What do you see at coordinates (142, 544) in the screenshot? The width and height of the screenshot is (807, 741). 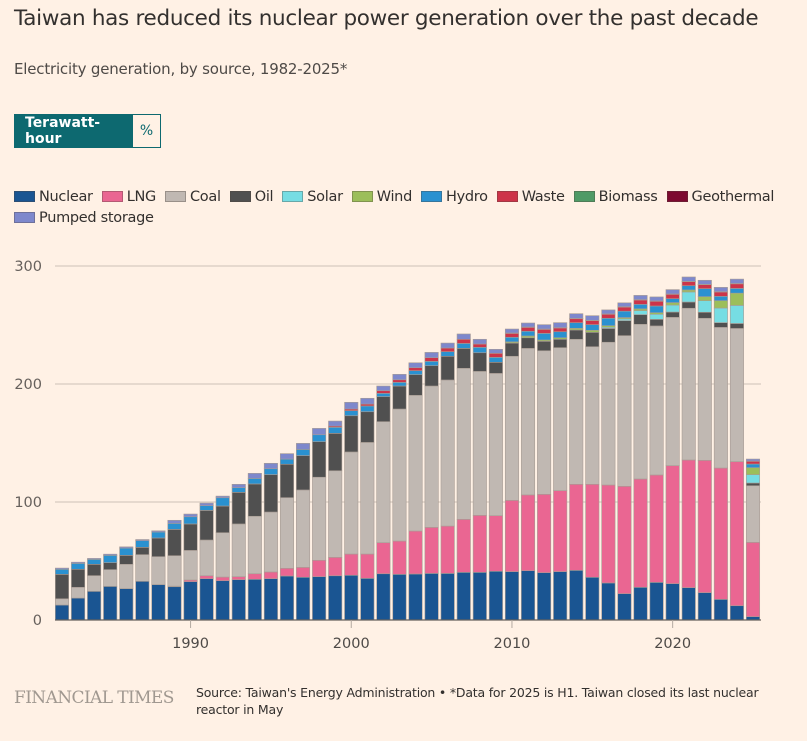 I see `bar-segment-hydro-1987` at bounding box center [142, 544].